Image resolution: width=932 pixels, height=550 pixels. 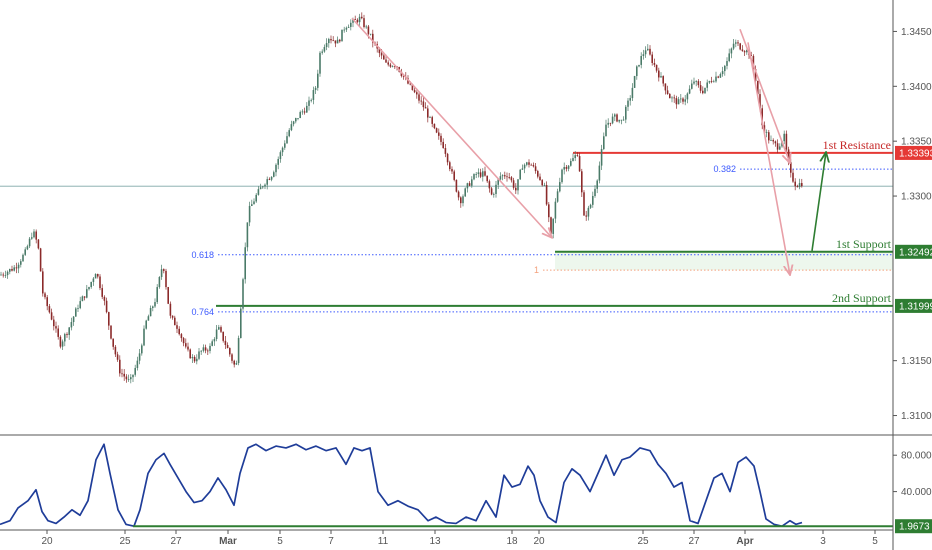 I want to click on x-tick-label: 18, so click(x=512, y=541).